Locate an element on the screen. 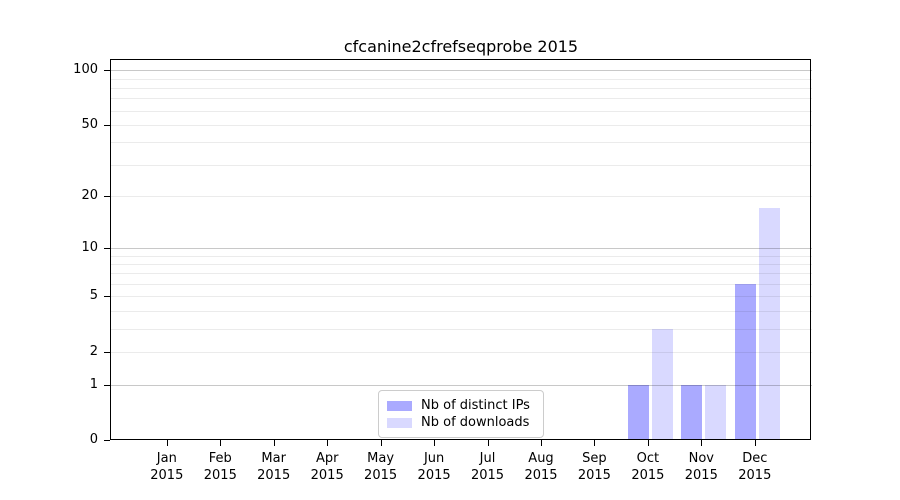 This screenshot has height=500, width=900. x-tick-label: Oct 2015 is located at coordinates (648, 467).